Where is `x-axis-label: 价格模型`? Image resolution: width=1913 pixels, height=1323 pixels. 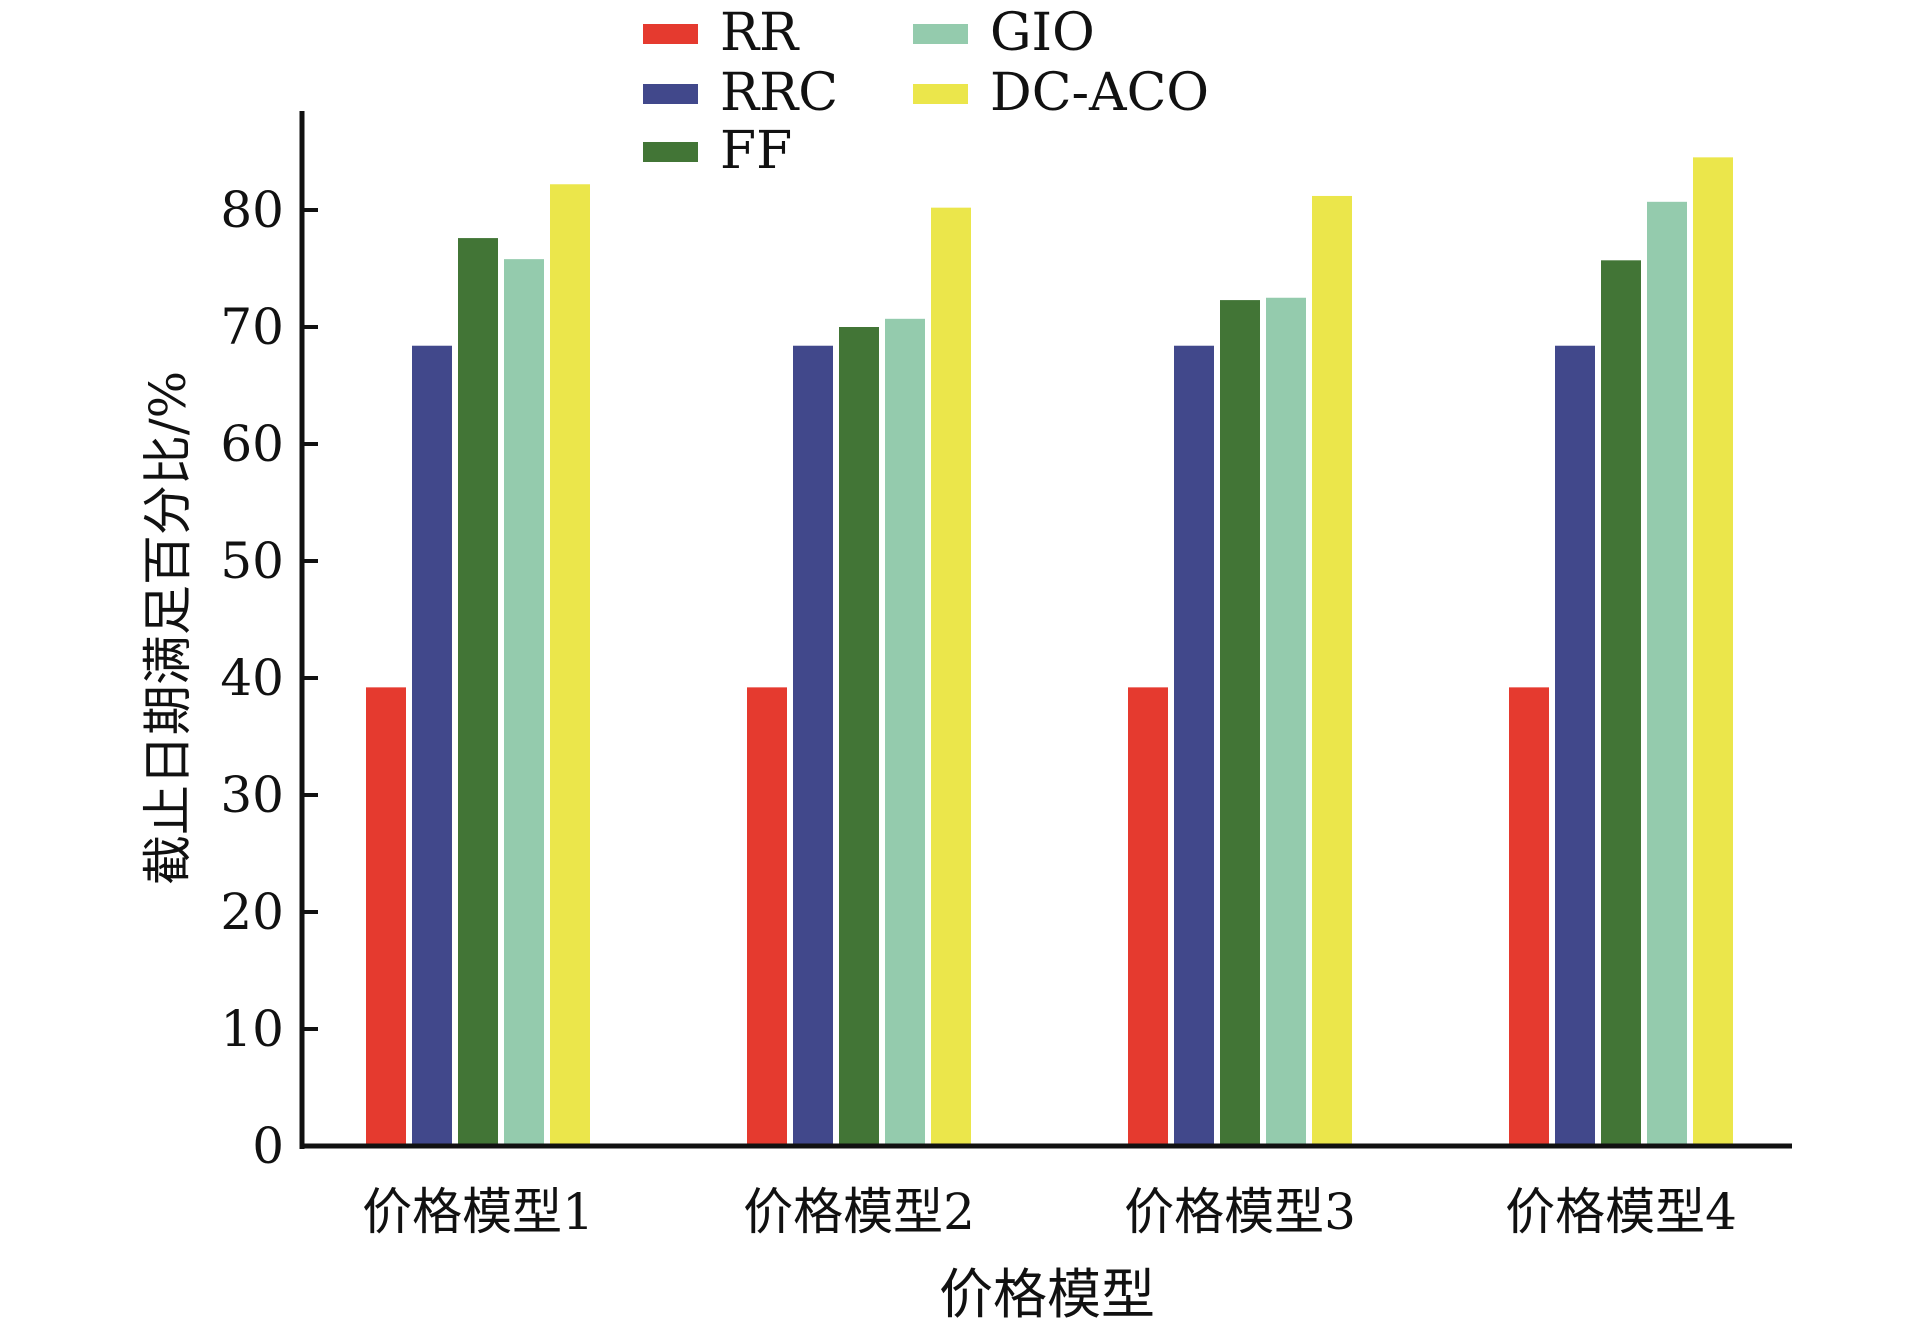
x-axis-label: 价格模型 is located at coordinates (1047, 1293).